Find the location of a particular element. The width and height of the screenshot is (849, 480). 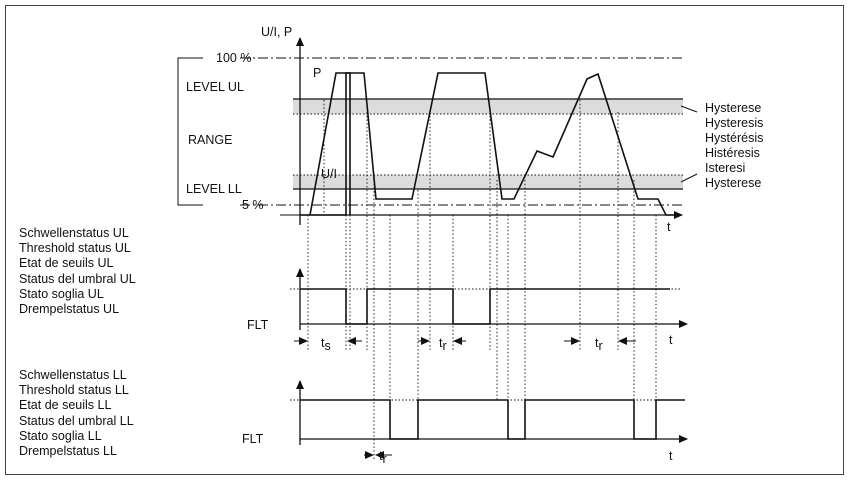

hysteresis-label: Hystérésis is located at coordinates (734, 138).